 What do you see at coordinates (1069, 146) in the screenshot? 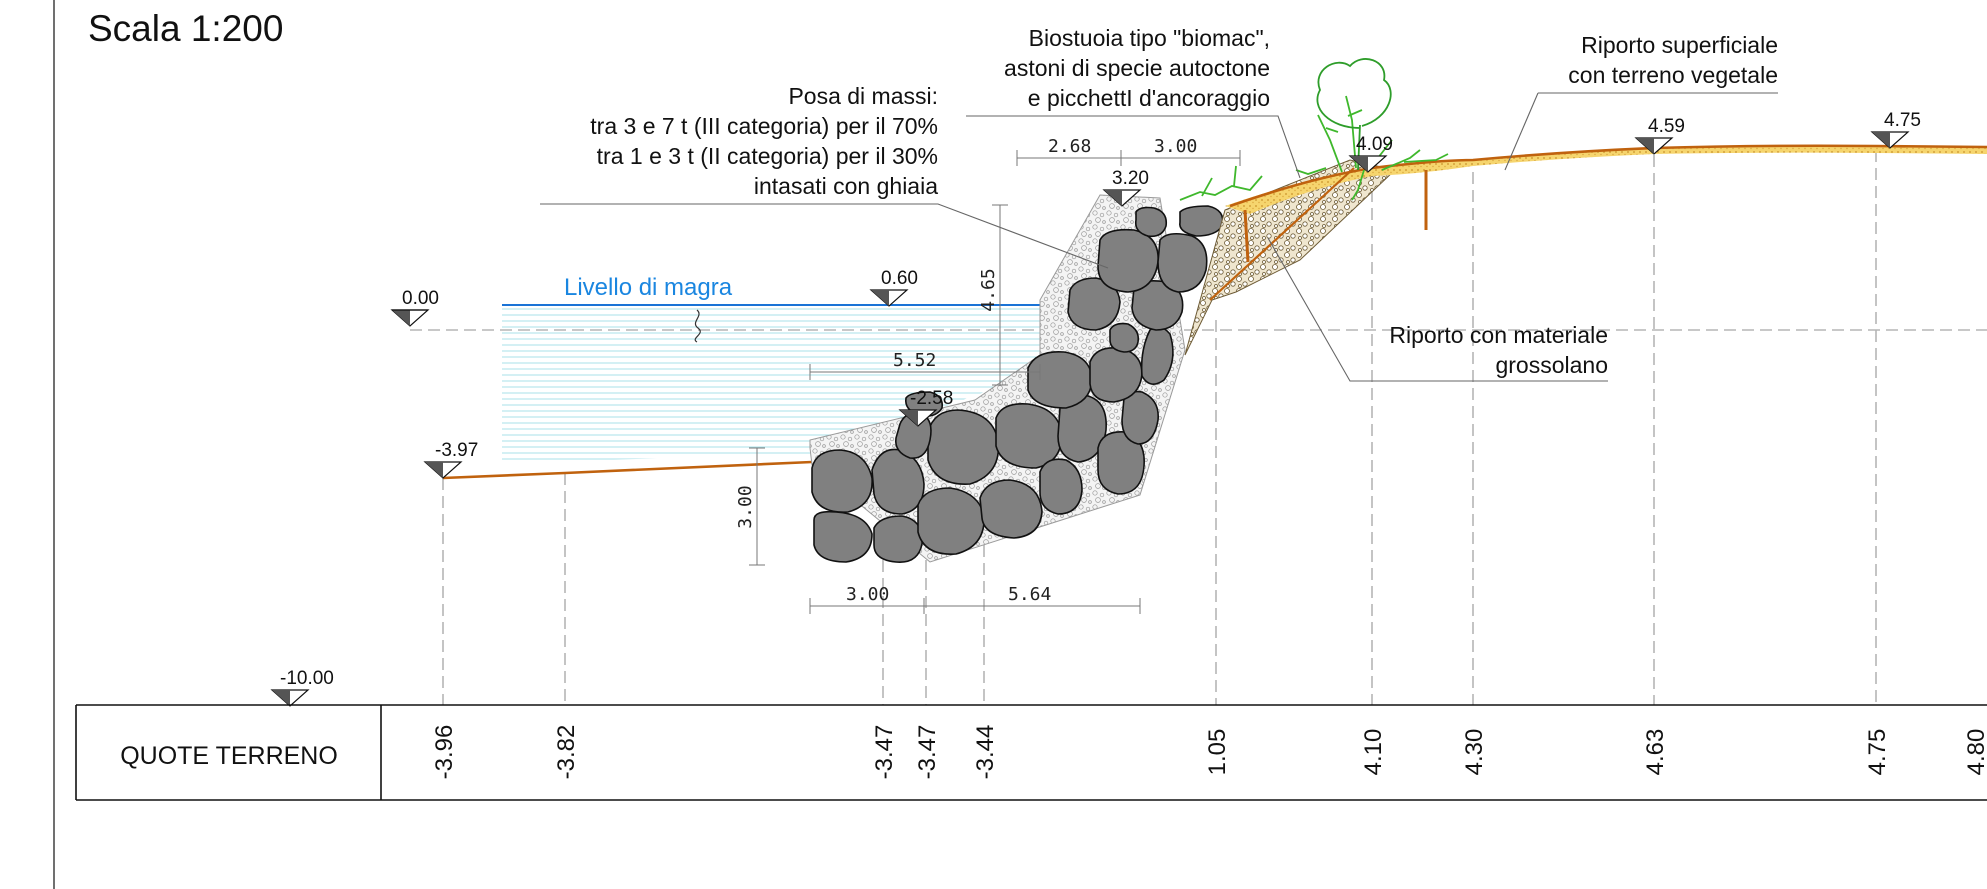
I see `dim-2-68: 2.68` at bounding box center [1069, 146].